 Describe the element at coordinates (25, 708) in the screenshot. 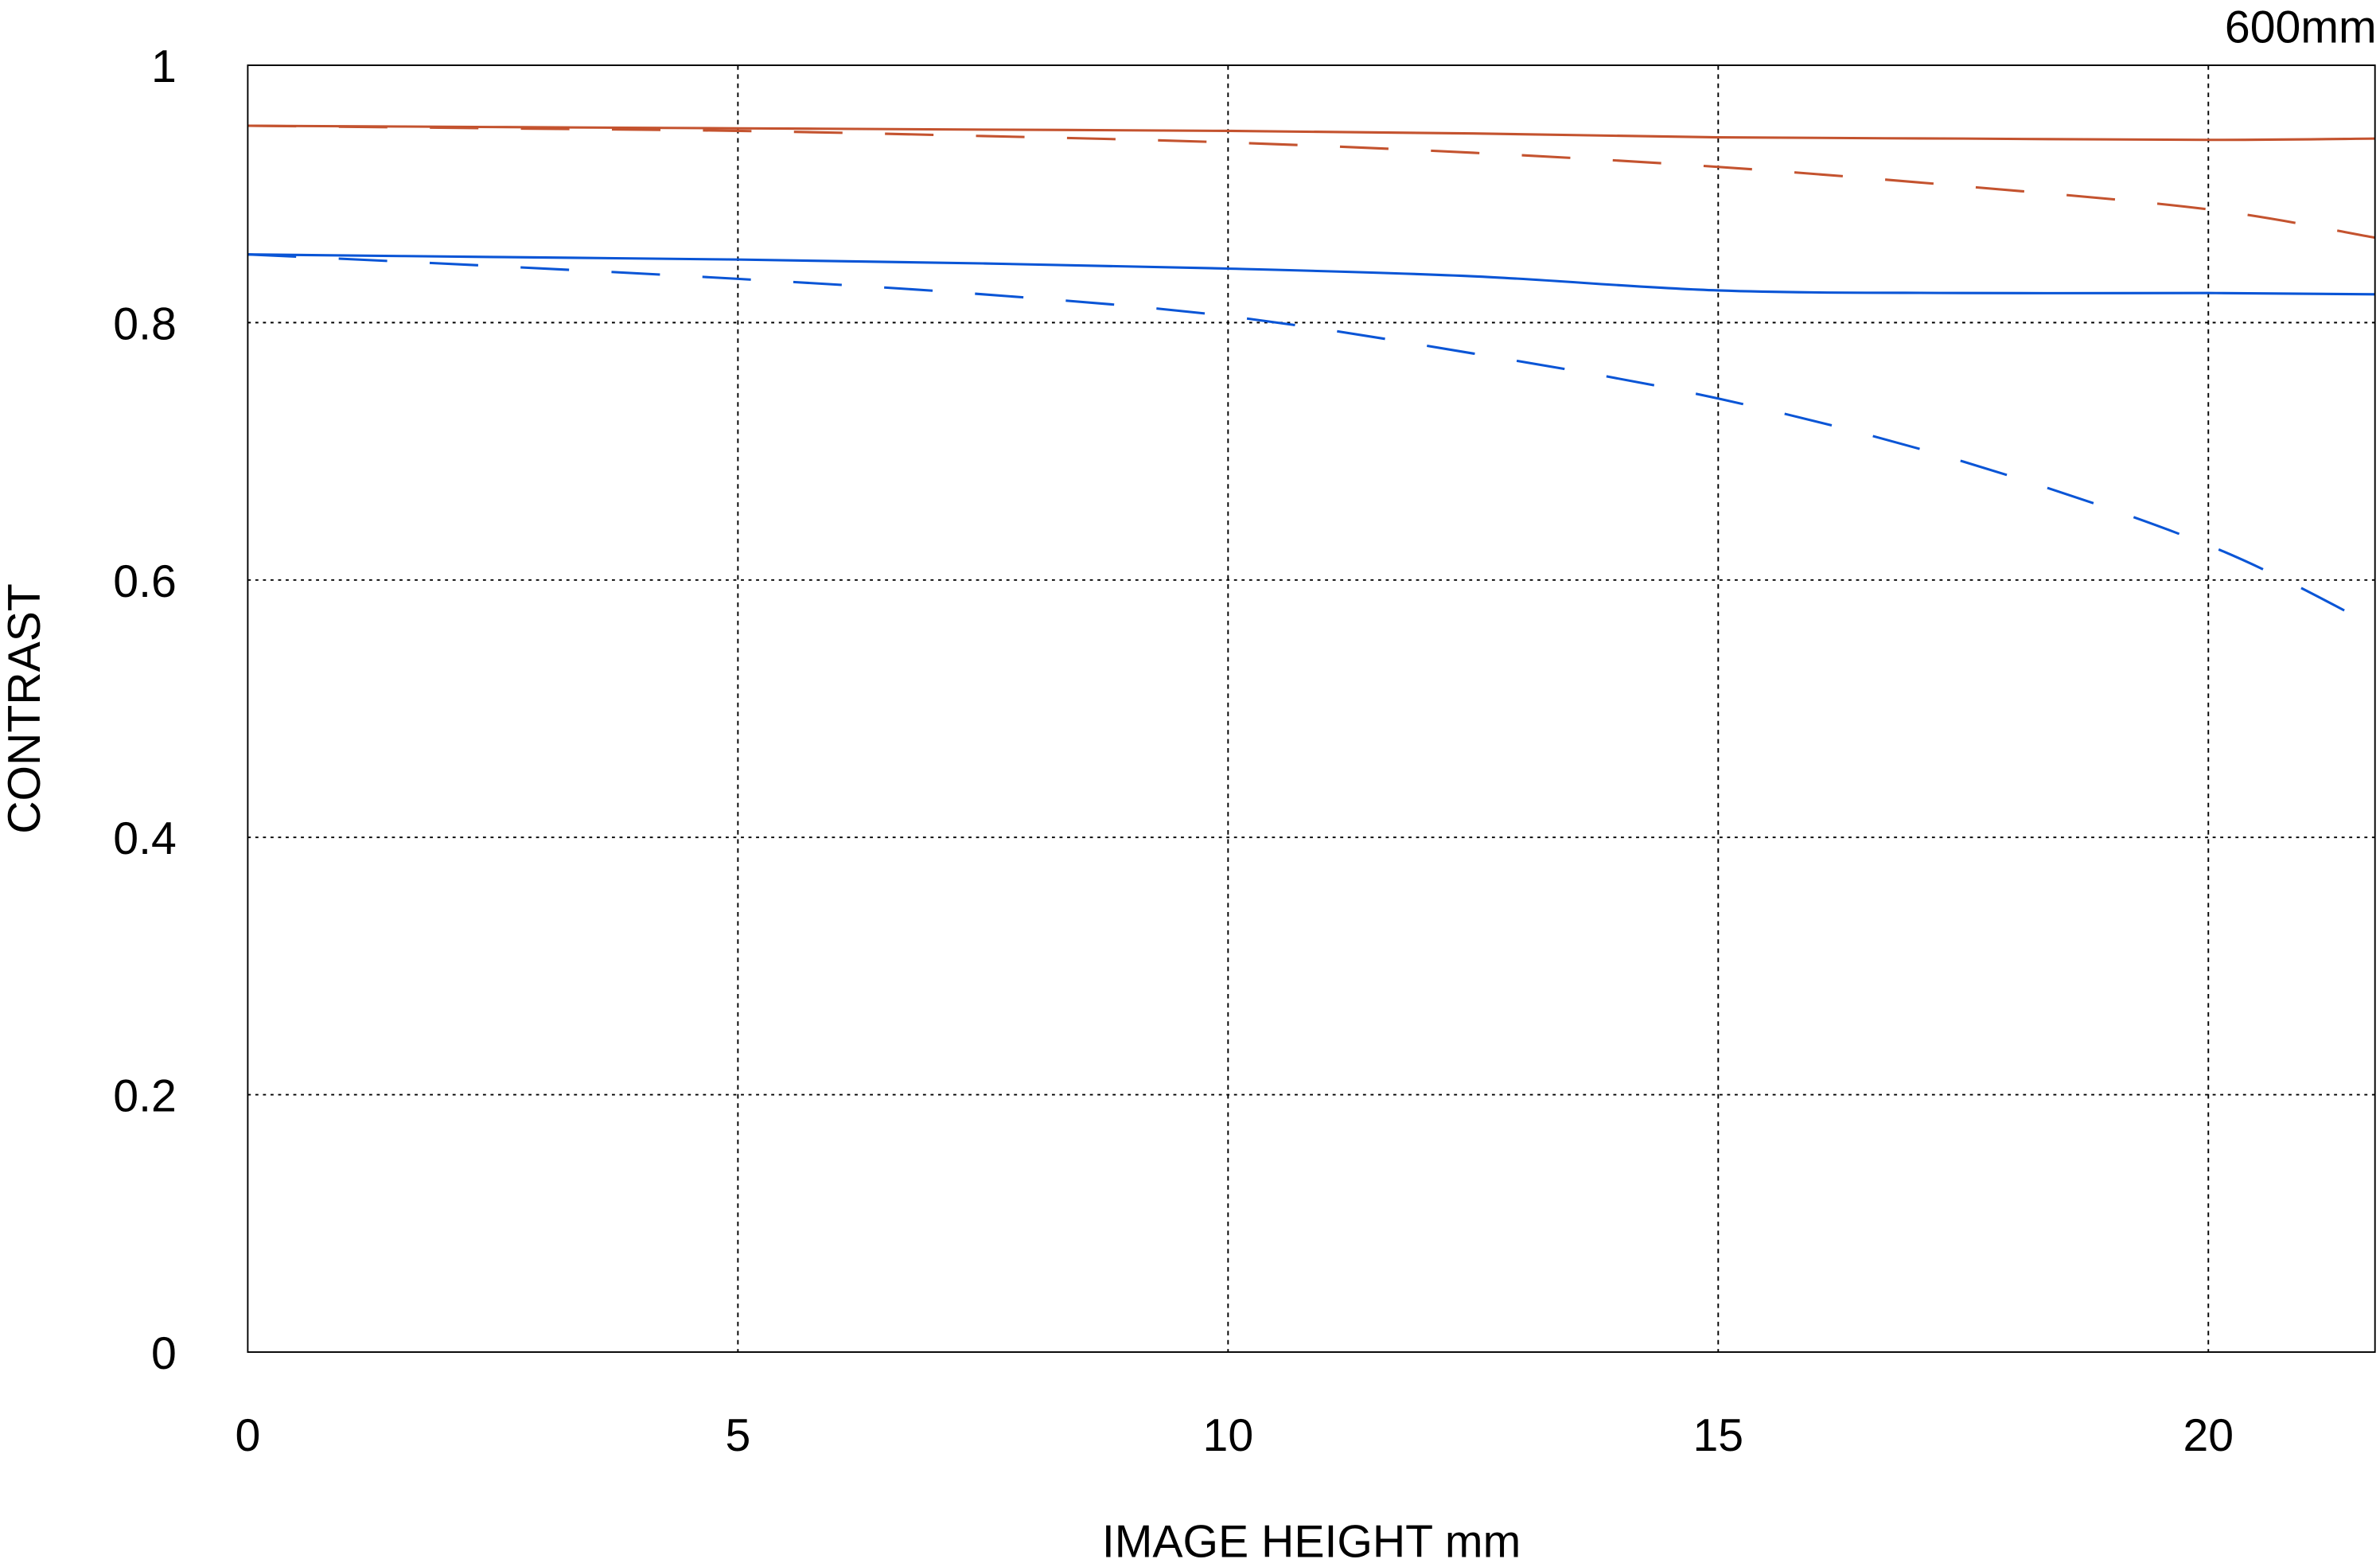

I see `y-axis-label: CONTRAST` at that location.